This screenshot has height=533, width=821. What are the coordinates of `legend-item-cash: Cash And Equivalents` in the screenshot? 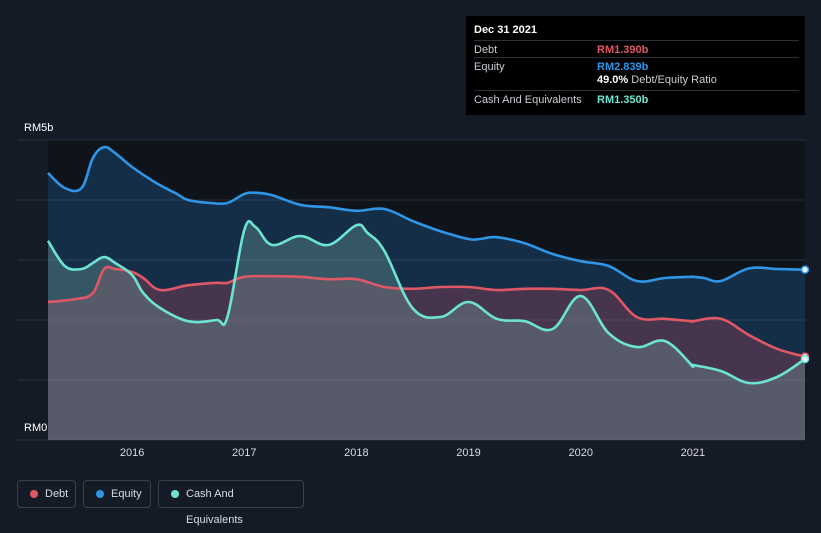 It's located at (231, 503).